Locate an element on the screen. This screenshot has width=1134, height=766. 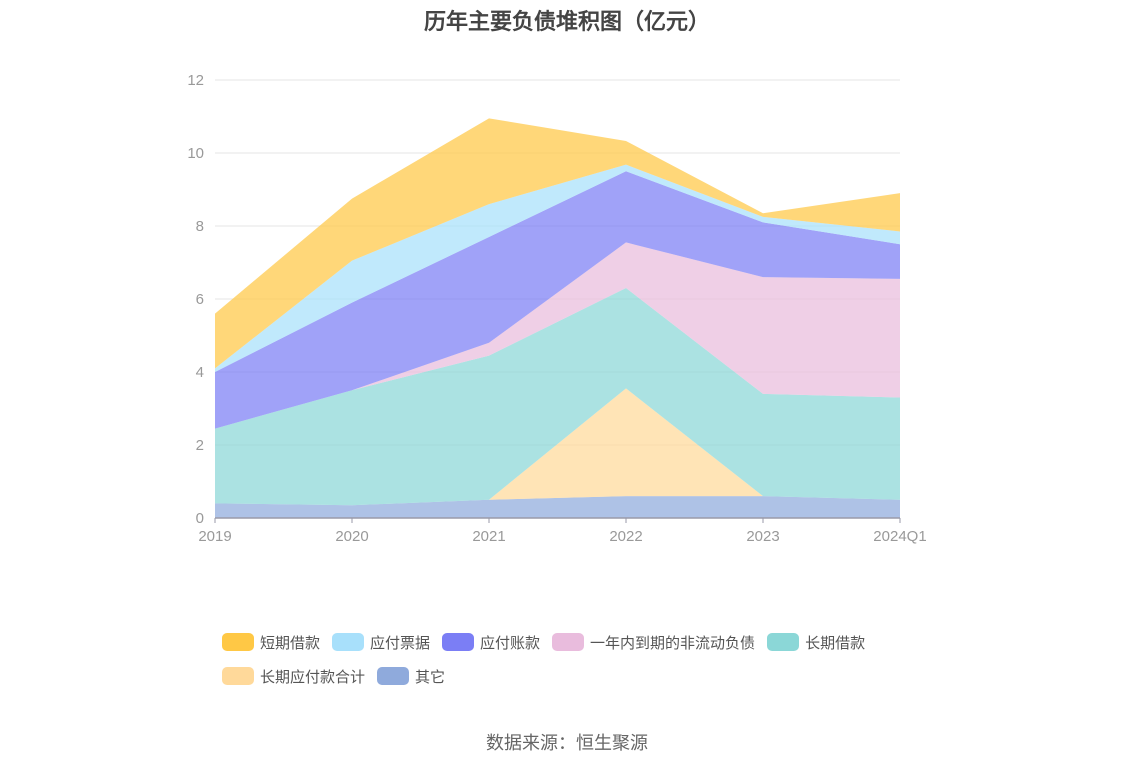
legend-item: 应付账款 is located at coordinates (491, 642).